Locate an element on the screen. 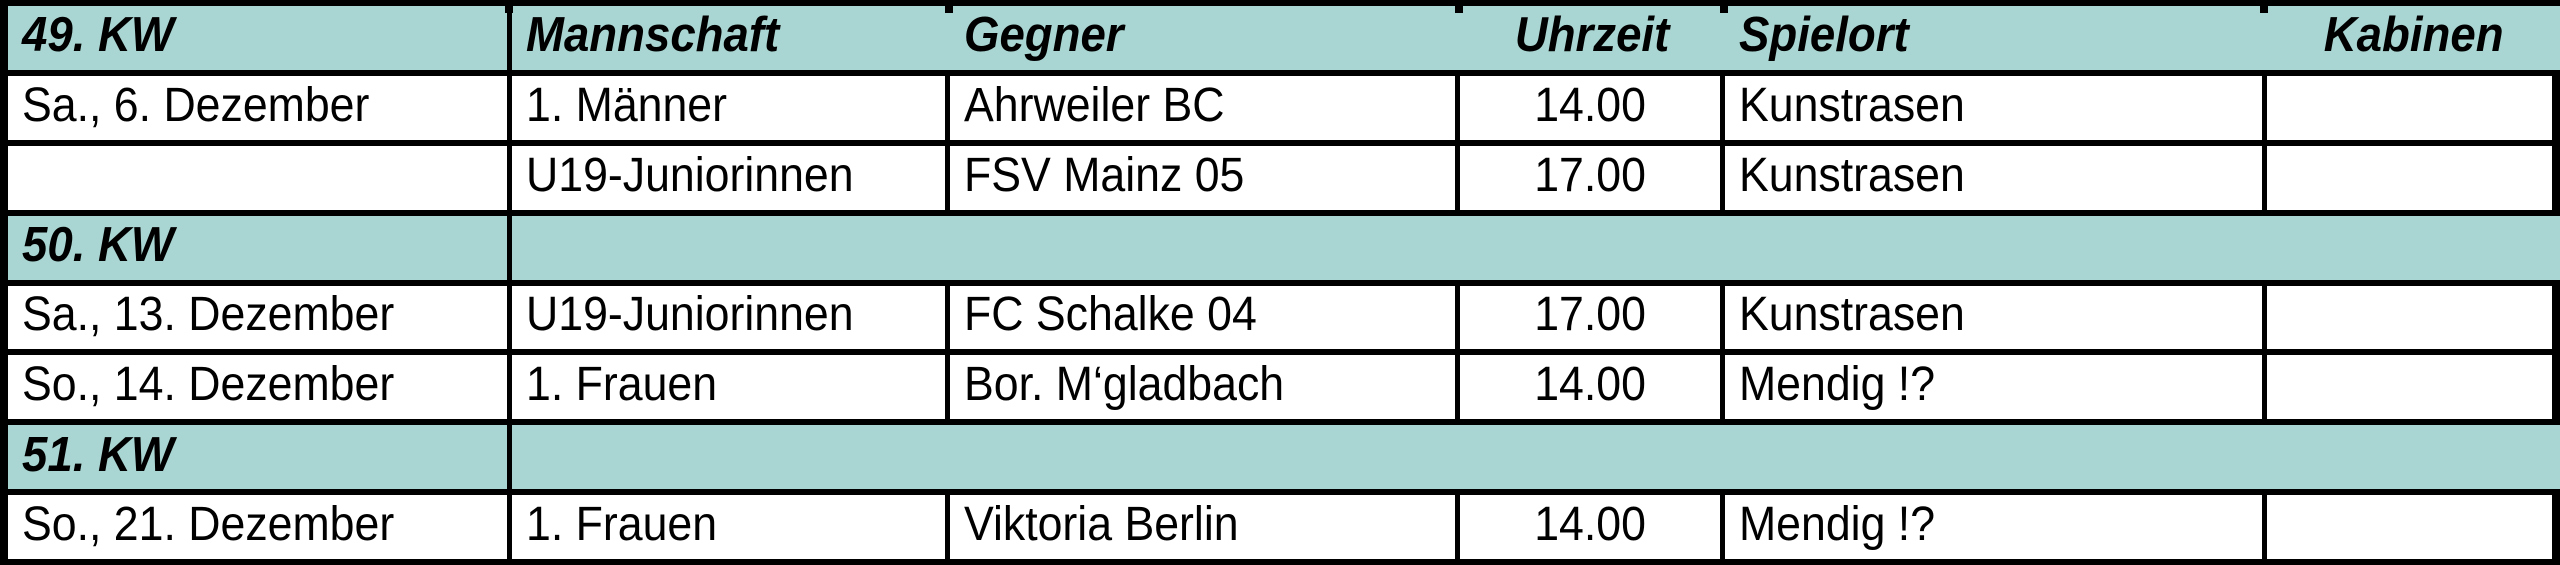 This screenshot has width=2560, height=565. date-cell: So., 21. Dezember is located at coordinates (260, 527).